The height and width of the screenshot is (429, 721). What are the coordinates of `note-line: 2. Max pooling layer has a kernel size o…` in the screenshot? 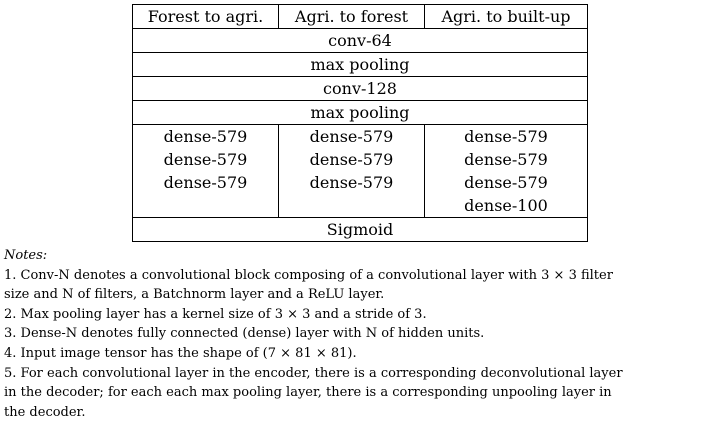 It's located at (215, 314).